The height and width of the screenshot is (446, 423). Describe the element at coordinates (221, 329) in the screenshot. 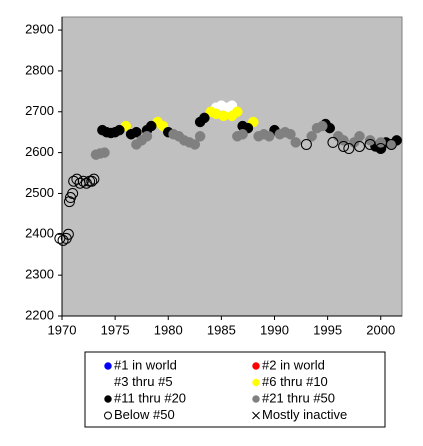

I see `x-tick-label: 1985` at that location.